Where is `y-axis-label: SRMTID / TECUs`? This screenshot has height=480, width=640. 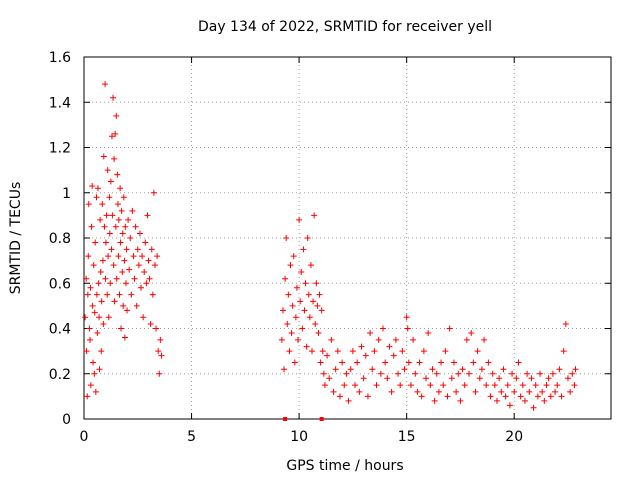 y-axis-label: SRMTID / TECUs is located at coordinates (16, 238).